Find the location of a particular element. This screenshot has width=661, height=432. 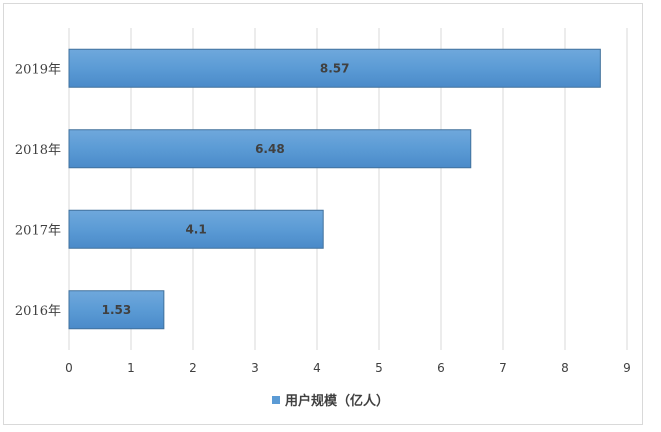

x-tick-label: 3 is located at coordinates (255, 368).